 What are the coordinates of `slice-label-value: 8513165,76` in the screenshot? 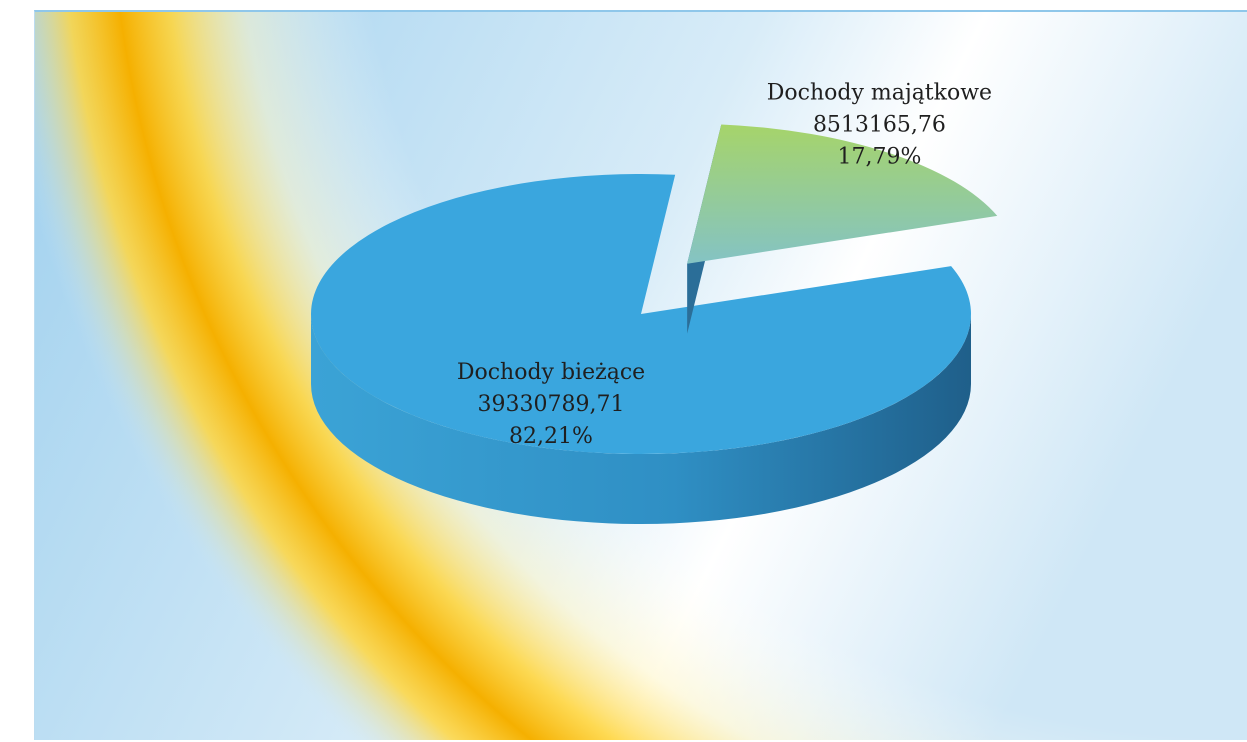 It's located at (879, 124).